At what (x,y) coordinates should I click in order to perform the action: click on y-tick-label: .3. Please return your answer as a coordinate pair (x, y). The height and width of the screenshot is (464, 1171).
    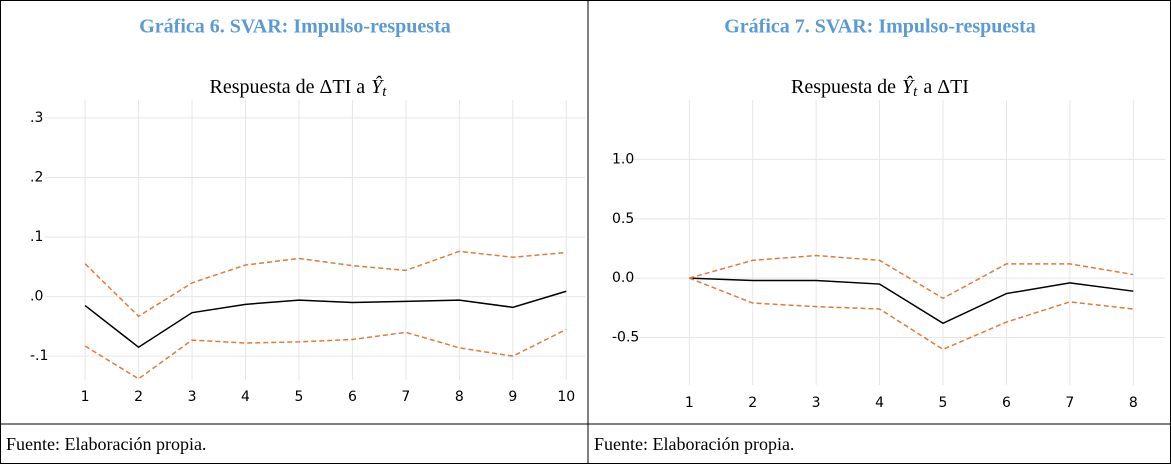
    Looking at the image, I should click on (36, 118).